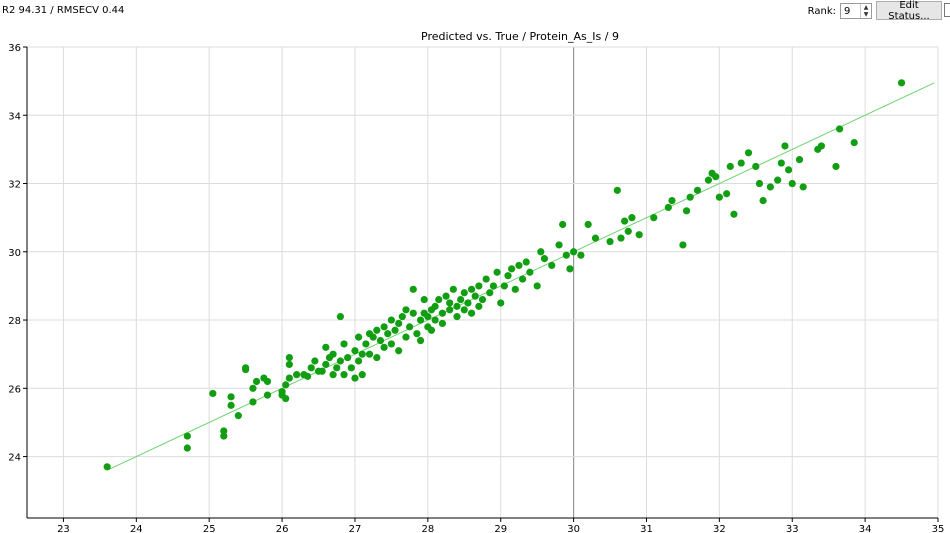  Describe the element at coordinates (866, 14) in the screenshot. I see `spin-down-icon: ▼` at that location.